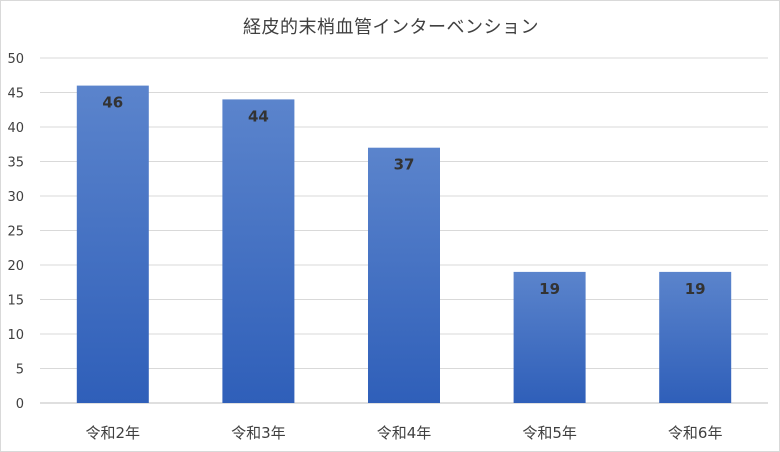 Image resolution: width=780 pixels, height=452 pixels. What do you see at coordinates (15, 59) in the screenshot?
I see `y-tick-label: 50` at bounding box center [15, 59].